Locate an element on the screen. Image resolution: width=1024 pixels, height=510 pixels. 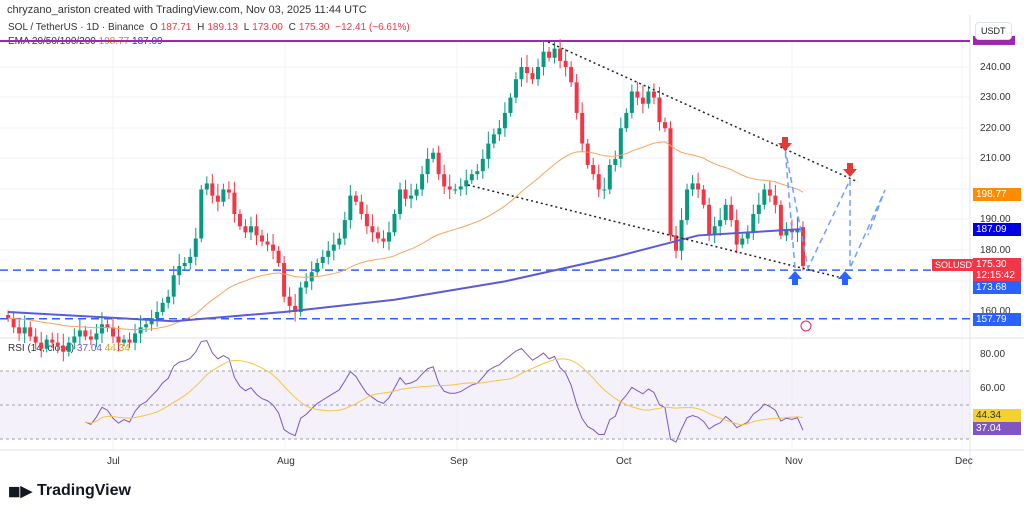
currency-button: USDT is located at coordinates (993, 31).